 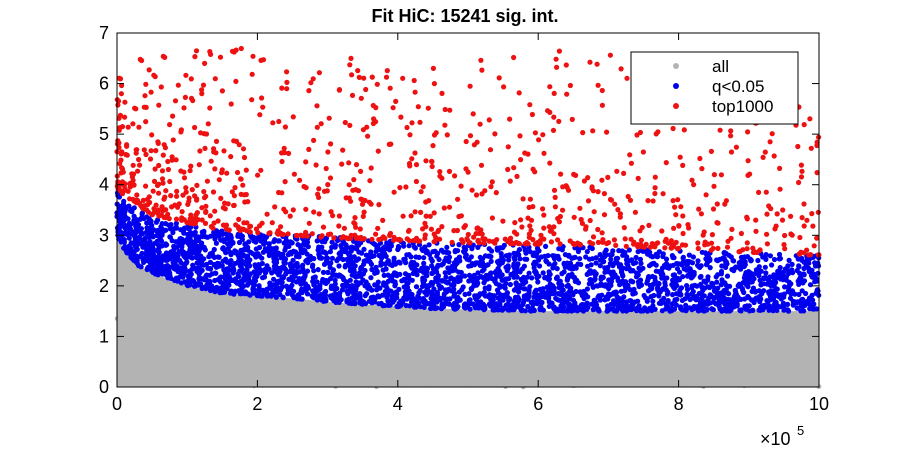 I want to click on legend-label: q<0.05, so click(x=738, y=86).